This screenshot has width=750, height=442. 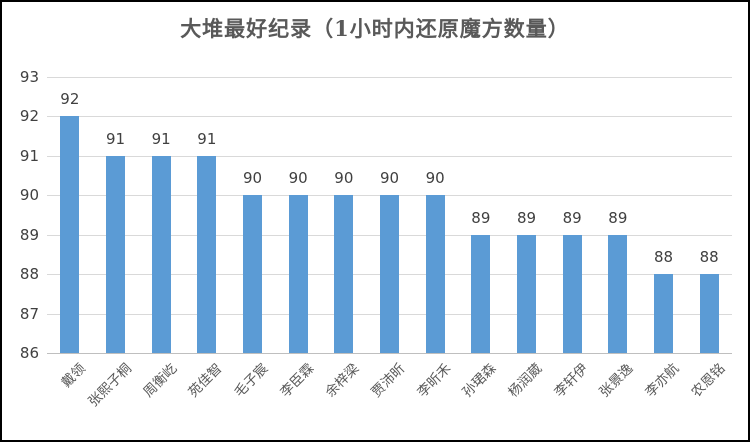 What do you see at coordinates (525, 380) in the screenshot?
I see `x-axis-category-label: 杨润葳` at bounding box center [525, 380].